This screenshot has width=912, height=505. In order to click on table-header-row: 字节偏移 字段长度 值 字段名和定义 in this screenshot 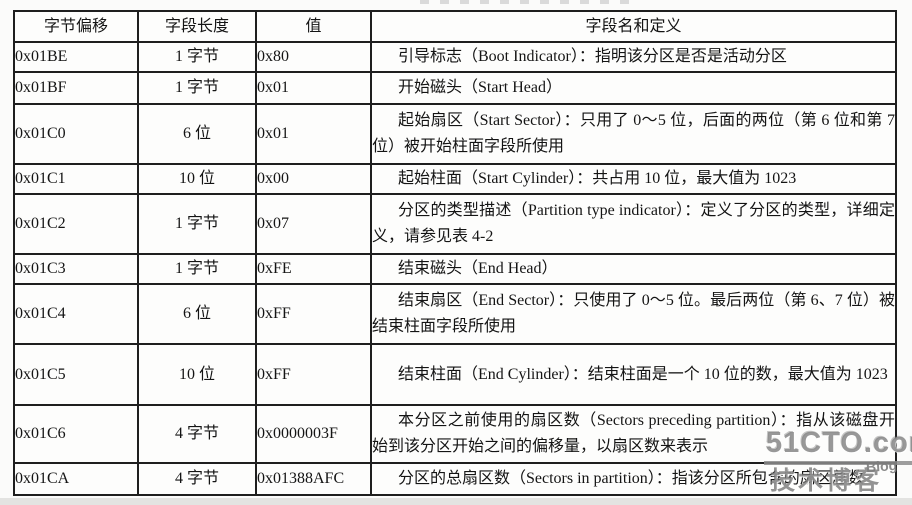, I will do `click(455, 26)`.